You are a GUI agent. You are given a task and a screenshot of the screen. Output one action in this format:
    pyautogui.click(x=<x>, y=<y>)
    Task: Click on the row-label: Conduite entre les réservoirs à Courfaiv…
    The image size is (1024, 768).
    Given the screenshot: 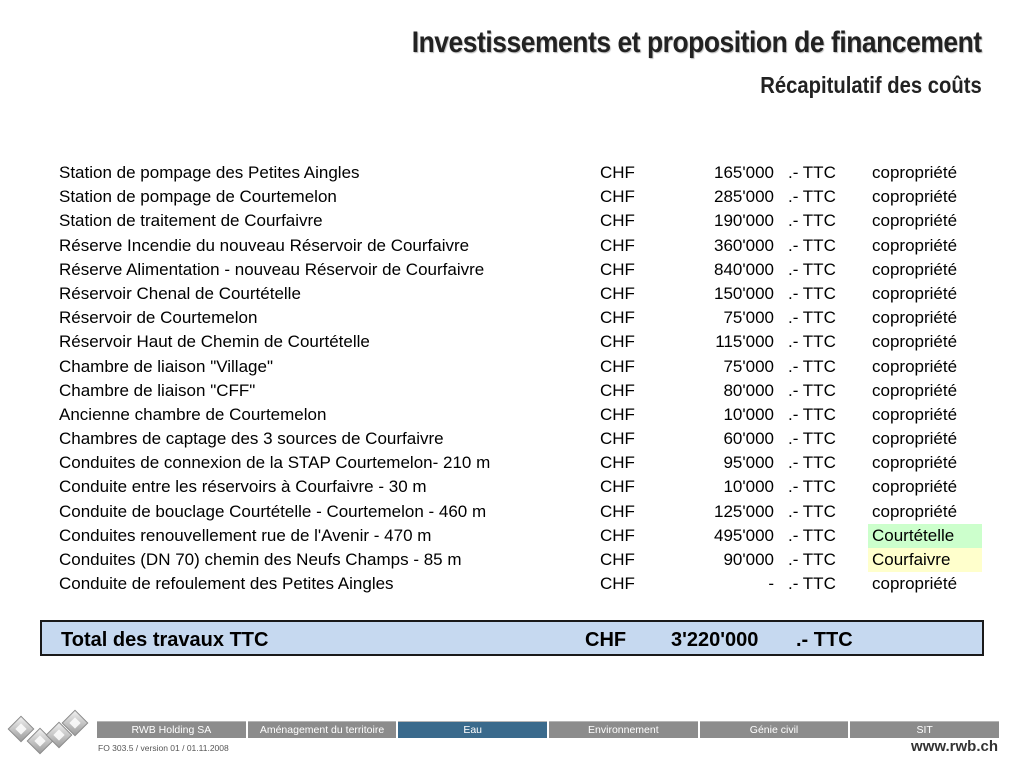 What is the action you would take?
    pyautogui.click(x=243, y=487)
    